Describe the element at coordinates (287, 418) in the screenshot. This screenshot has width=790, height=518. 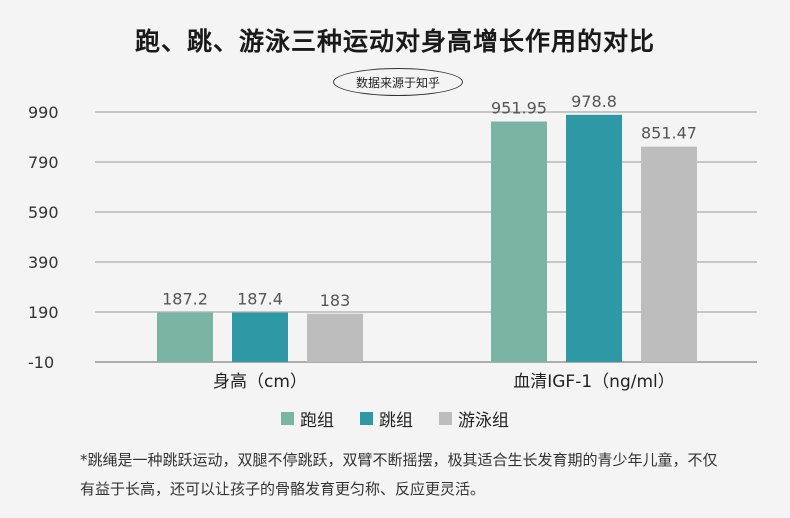
I see `legend-swatch-run` at that location.